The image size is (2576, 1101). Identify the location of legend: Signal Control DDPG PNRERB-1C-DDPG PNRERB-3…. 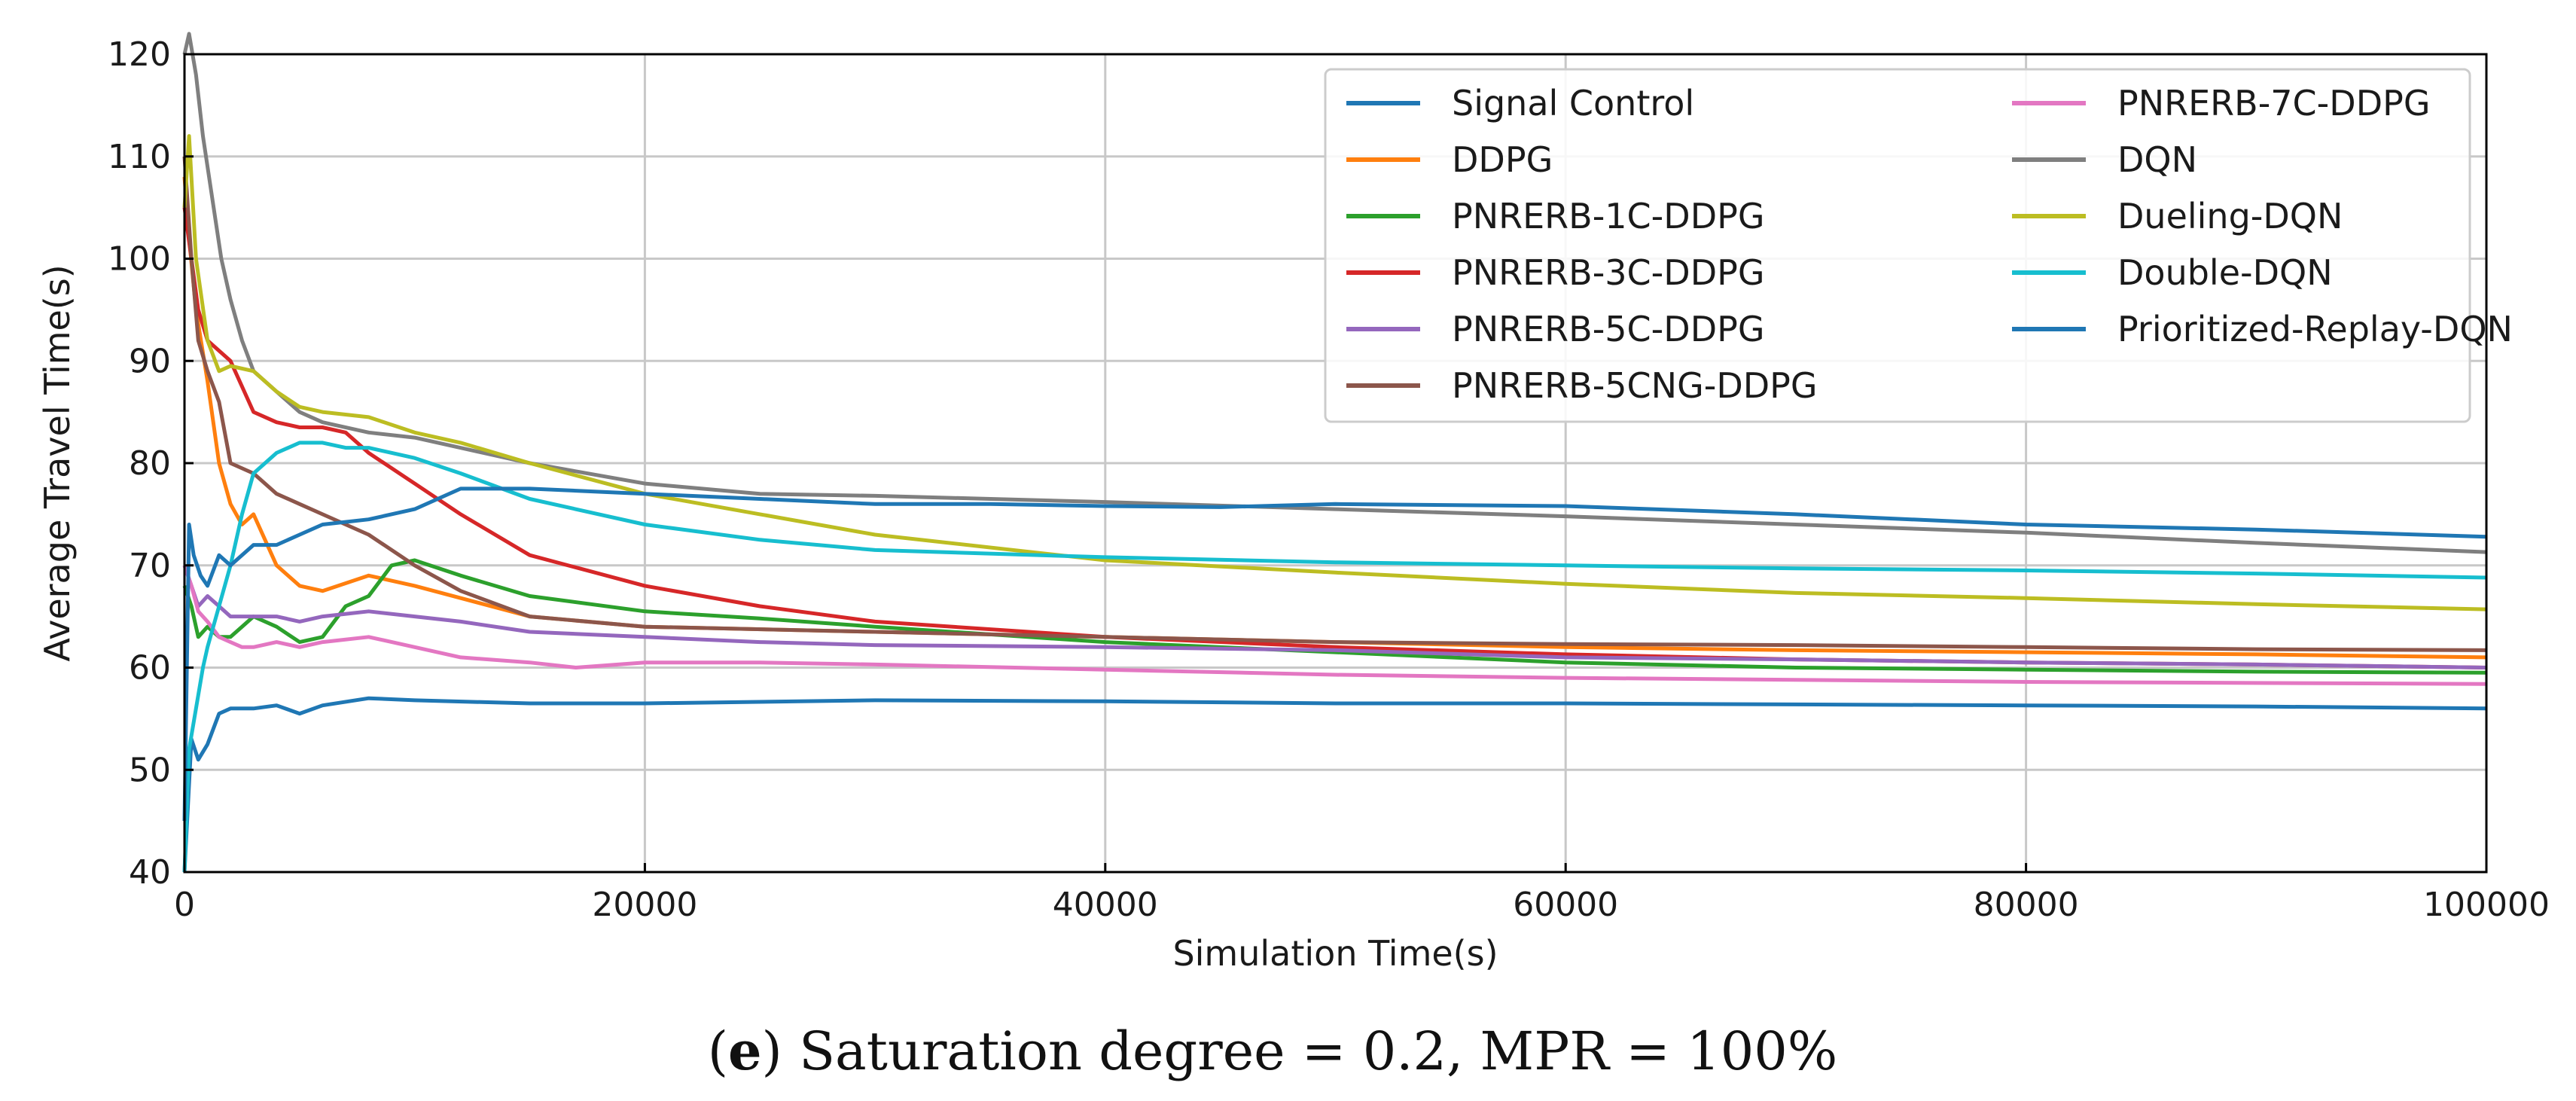
(1918, 246).